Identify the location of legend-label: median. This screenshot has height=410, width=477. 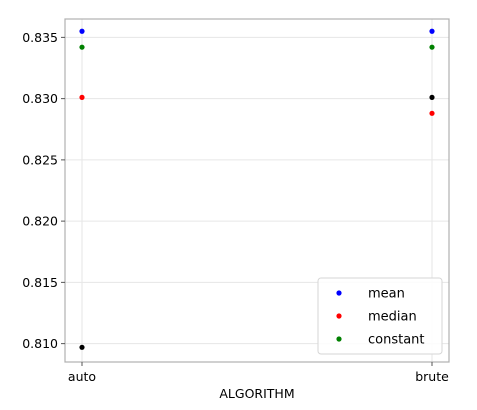
(392, 317).